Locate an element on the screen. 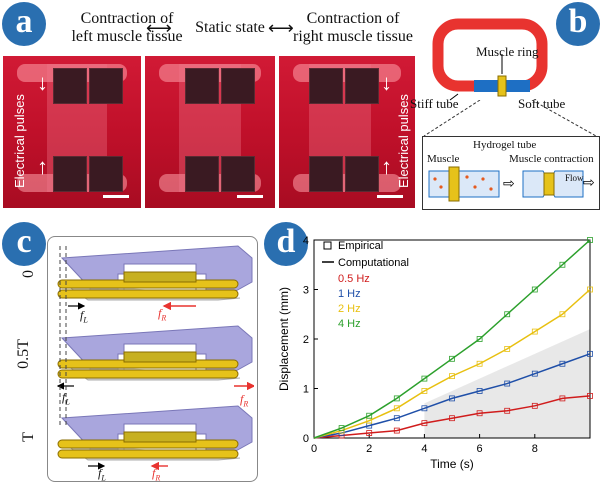 Image resolution: width=600 pixels, height=486 pixels. soft-tube-label: Soft tube is located at coordinates (542, 103).